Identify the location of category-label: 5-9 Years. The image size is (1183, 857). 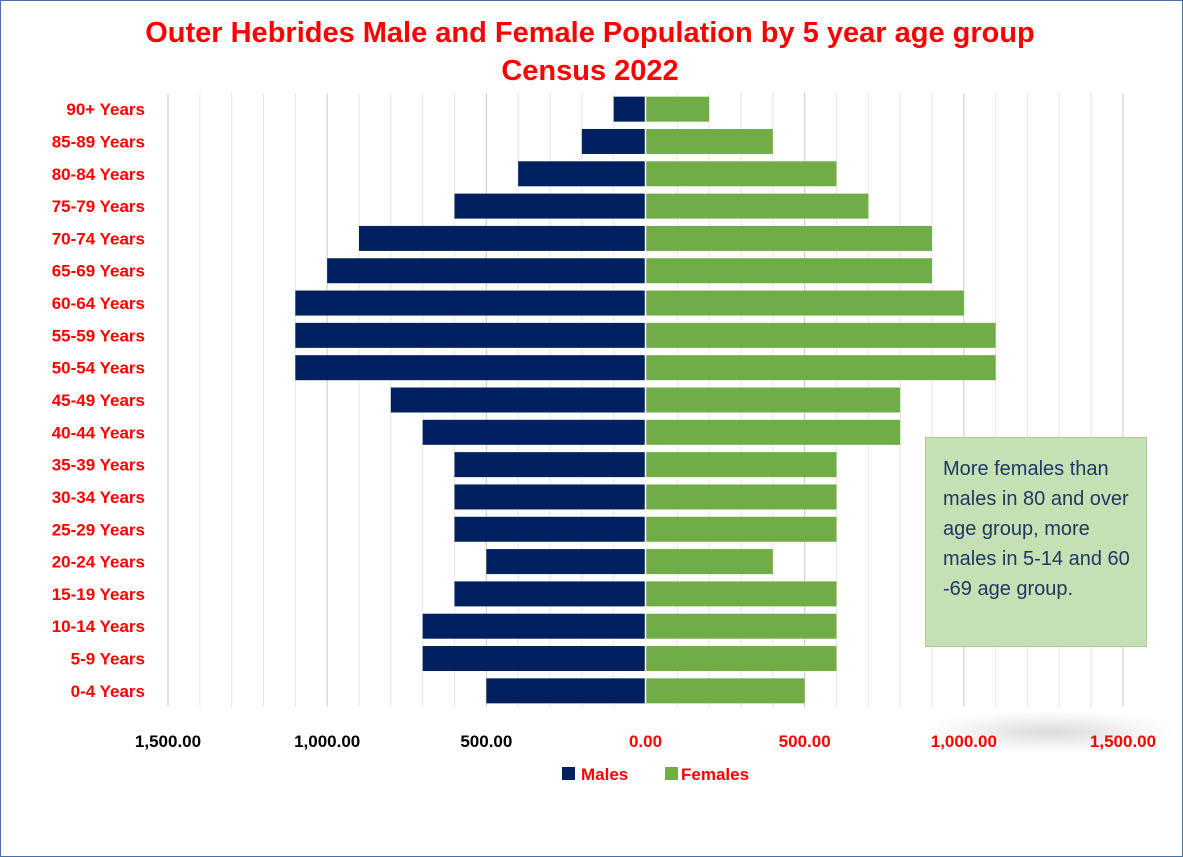
(108, 659).